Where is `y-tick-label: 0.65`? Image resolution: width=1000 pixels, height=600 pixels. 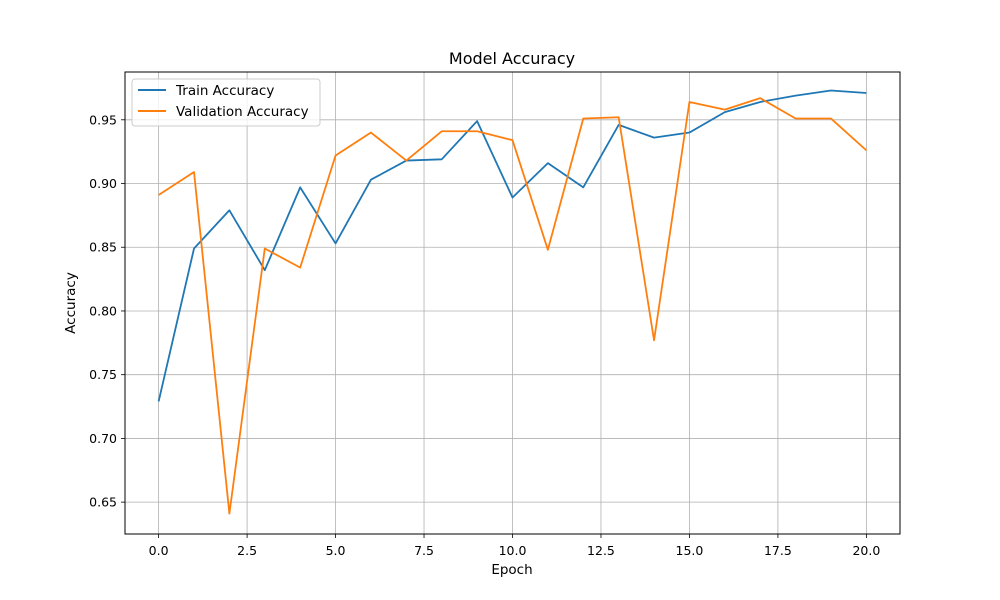 y-tick-label: 0.65 is located at coordinates (103, 502).